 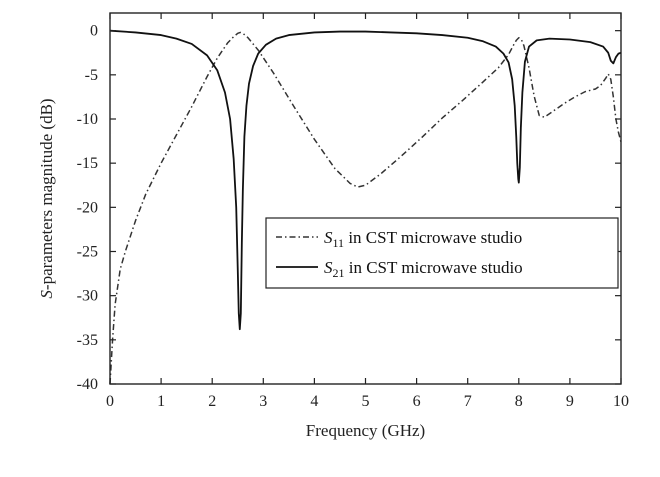 I want to click on y-tick-label-1: -5, so click(x=91, y=75).